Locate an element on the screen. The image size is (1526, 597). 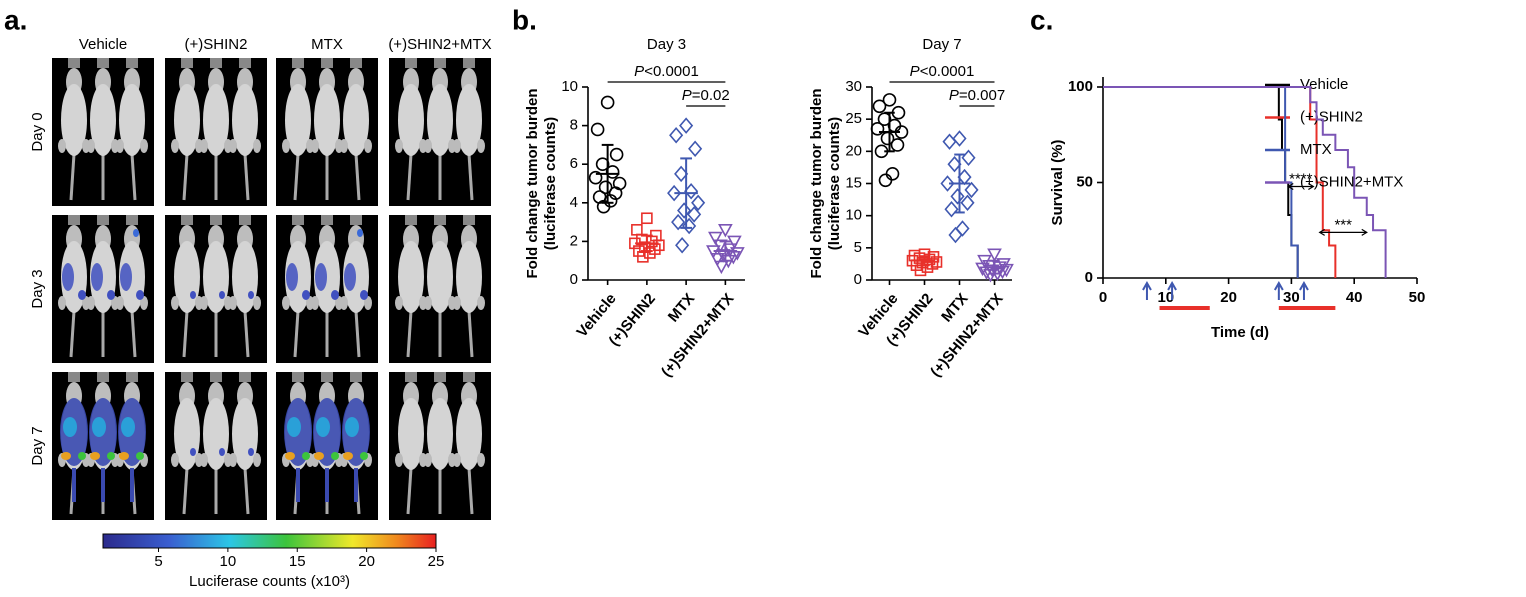
colorbar-tick-label: 20 is located at coordinates (366, 561).